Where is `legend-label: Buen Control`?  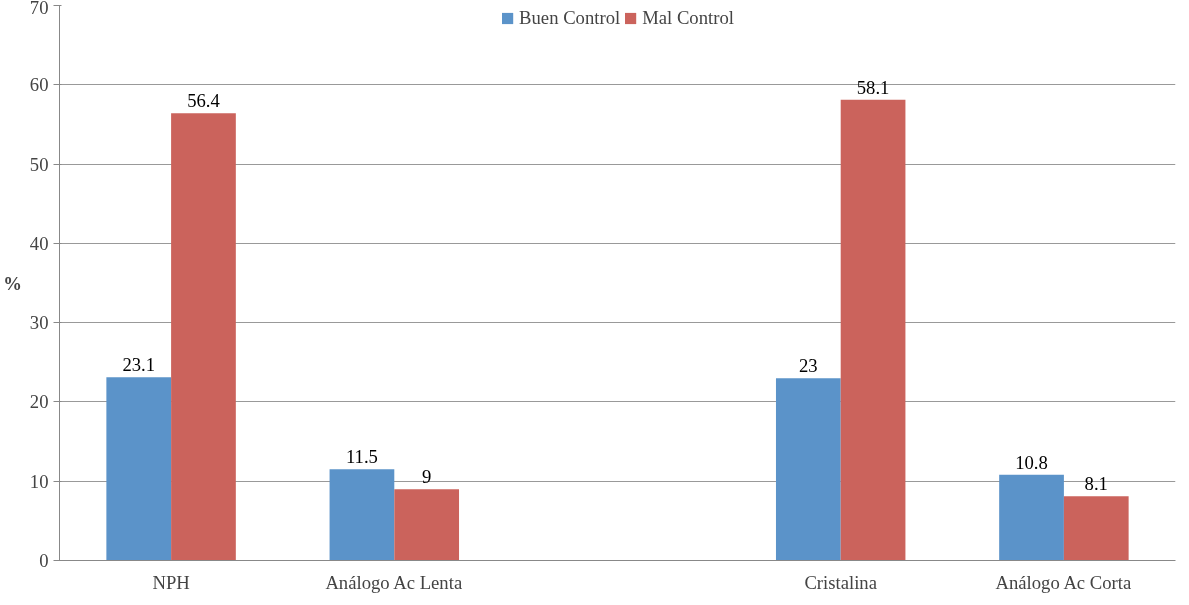
legend-label: Buen Control is located at coordinates (570, 18).